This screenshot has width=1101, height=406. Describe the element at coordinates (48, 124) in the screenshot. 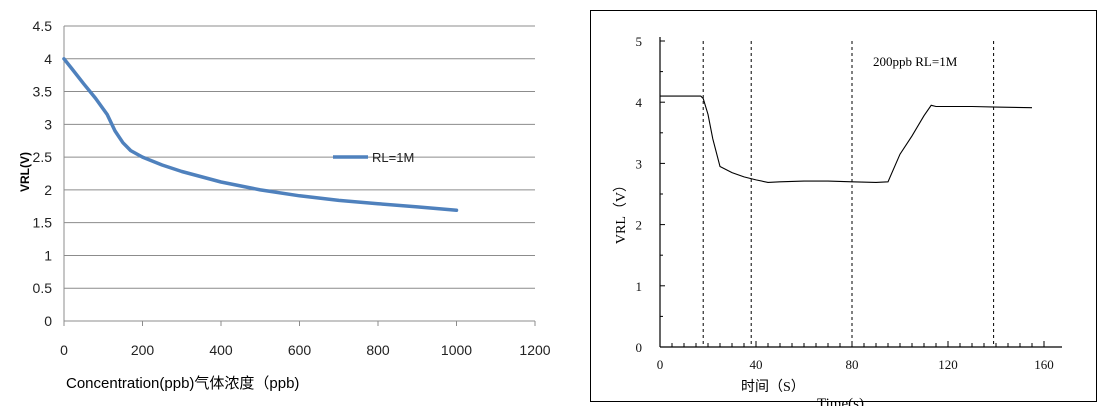

I see `left-y-tick: 3` at that location.